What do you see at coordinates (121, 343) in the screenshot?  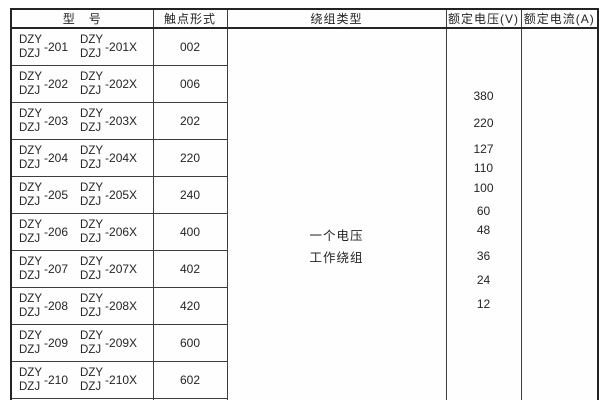 I see `model-suffix: -209X` at bounding box center [121, 343].